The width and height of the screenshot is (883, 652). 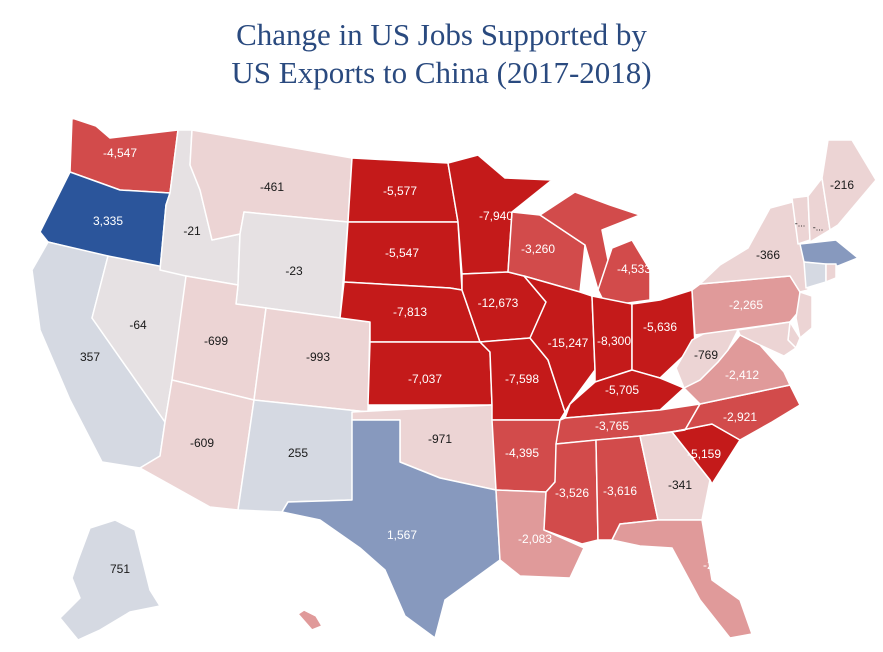 I want to click on value-label-ND: -5,577, so click(x=400, y=191).